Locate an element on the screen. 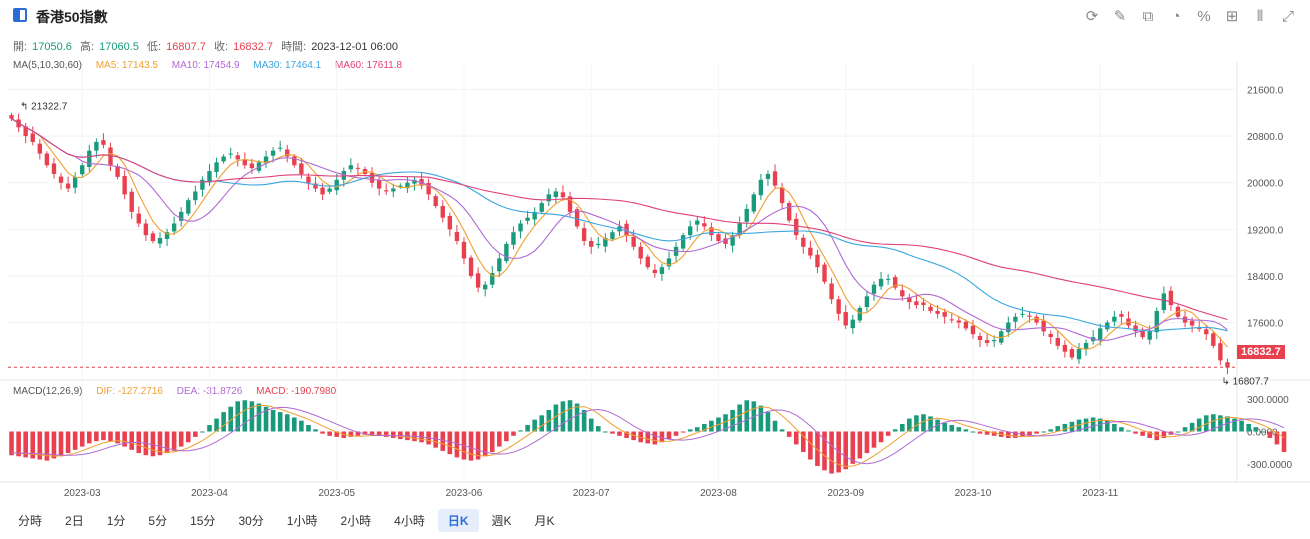 This screenshot has width=1310, height=539. expand-icon: ⤢ is located at coordinates (1287, 16).